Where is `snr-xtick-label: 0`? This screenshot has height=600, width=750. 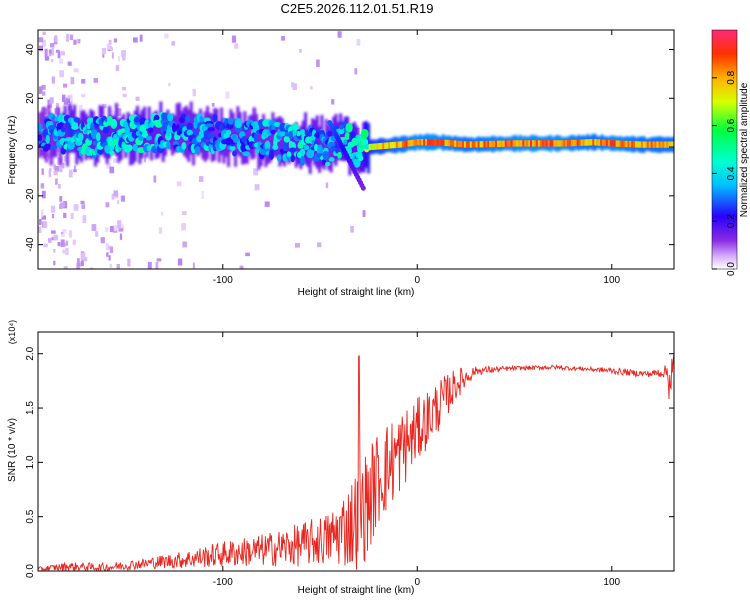
snr-xtick-label: 0 is located at coordinates (417, 582).